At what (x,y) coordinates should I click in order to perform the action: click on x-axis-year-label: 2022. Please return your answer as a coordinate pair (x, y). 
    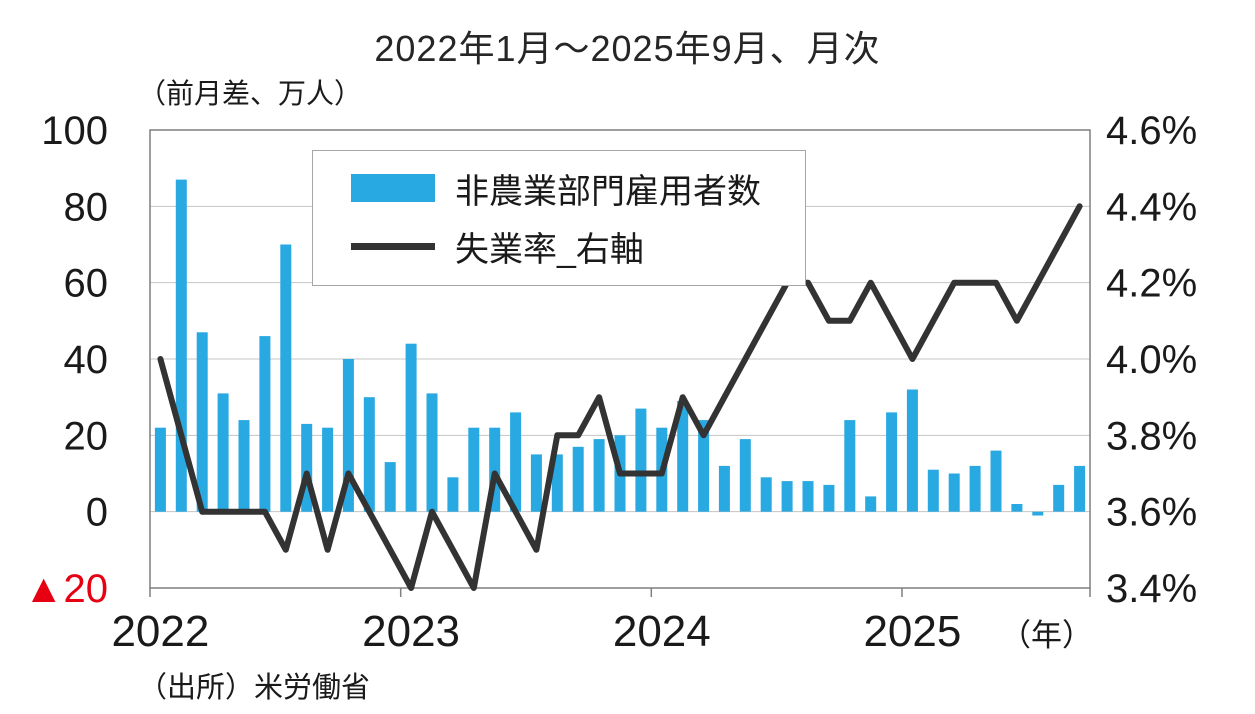
    Looking at the image, I should click on (160, 631).